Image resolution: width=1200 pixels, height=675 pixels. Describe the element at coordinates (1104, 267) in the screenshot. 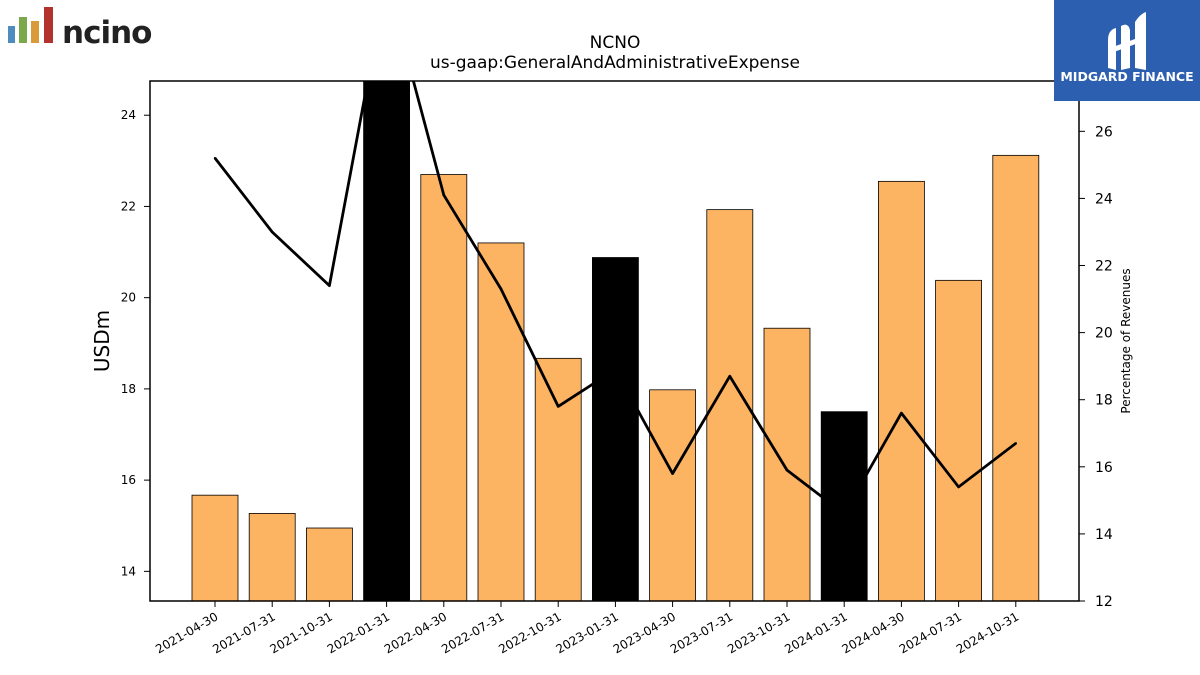

I see `y2-tick-label: 22` at that location.